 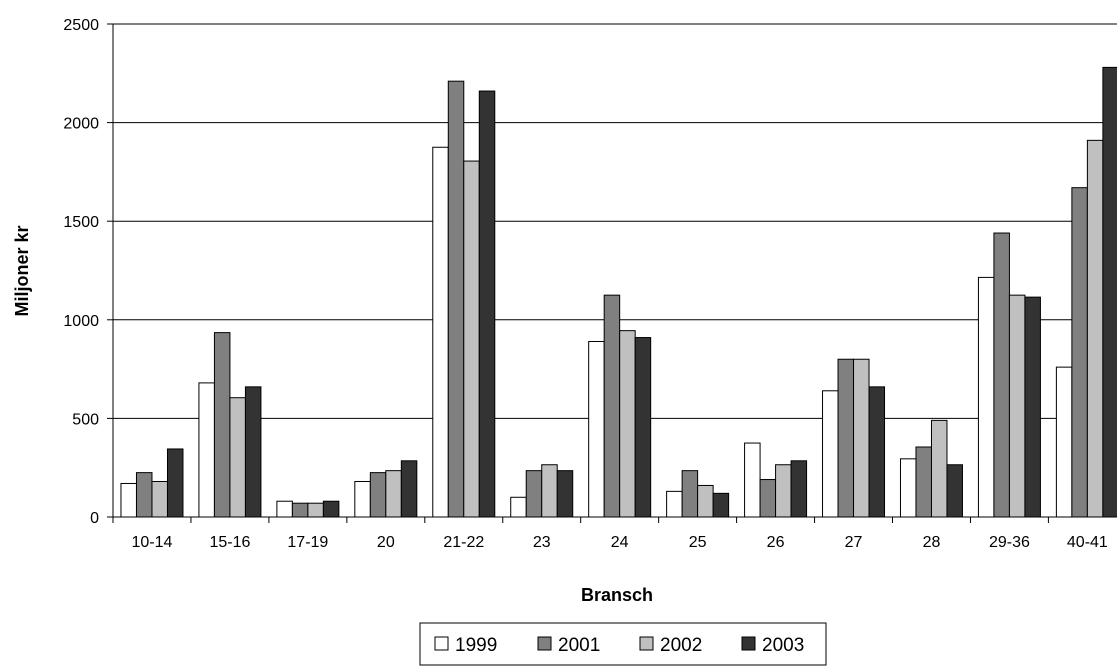 What do you see at coordinates (476, 645) in the screenshot?
I see `legend-label-1999: 1999` at bounding box center [476, 645].